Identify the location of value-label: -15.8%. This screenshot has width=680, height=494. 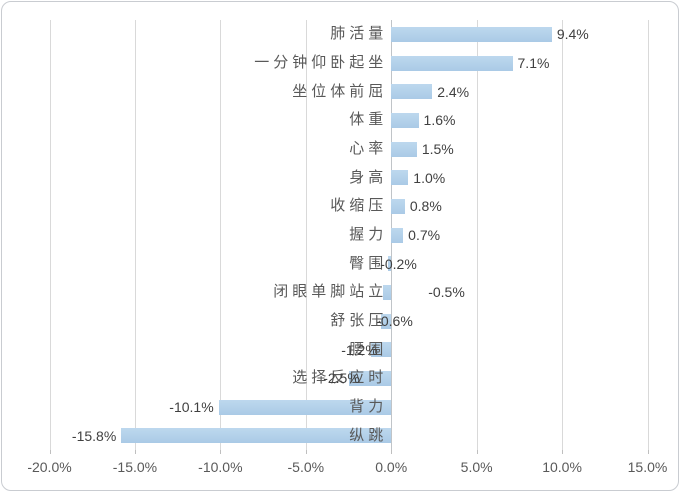
(94, 435).